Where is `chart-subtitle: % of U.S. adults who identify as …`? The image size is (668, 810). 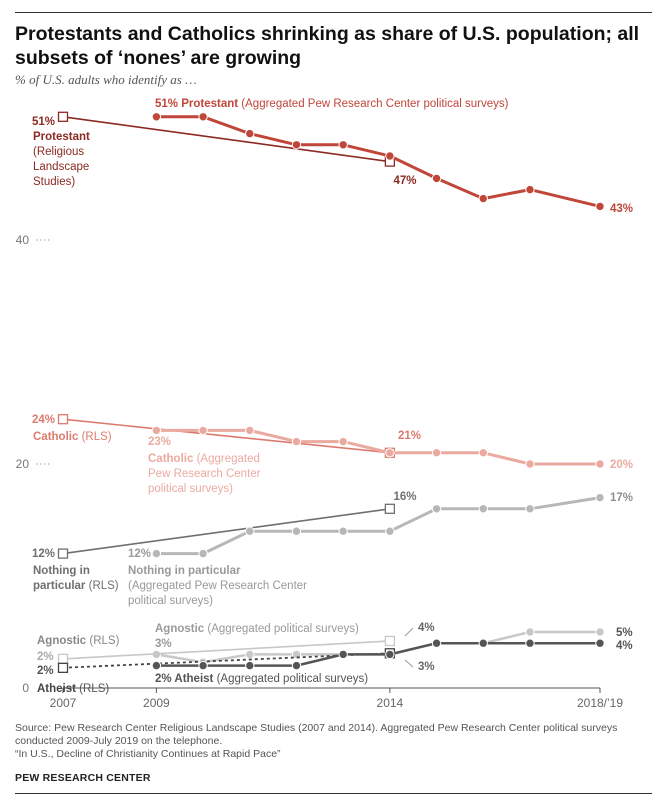
chart-subtitle: % of U.S. adults who identify as … is located at coordinates (106, 79).